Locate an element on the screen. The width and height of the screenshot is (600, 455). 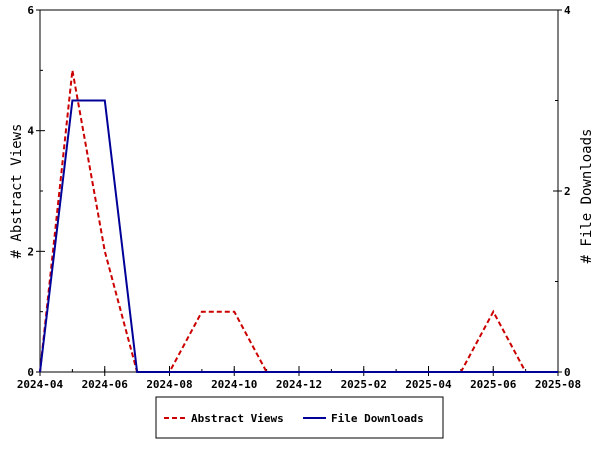
x-tick-label: 2025-08 is located at coordinates (558, 384).